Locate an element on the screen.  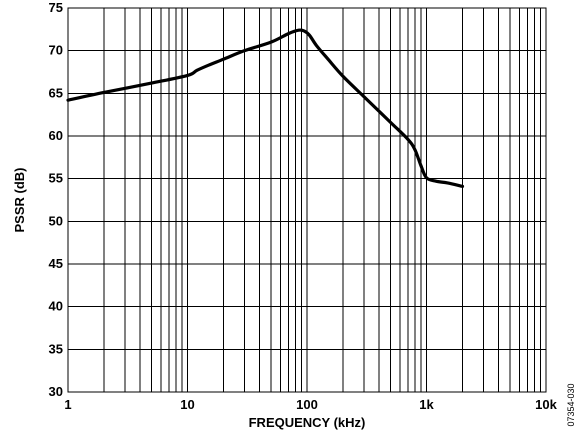
x-tick-labels: 1 10 100 1k 10k is located at coordinates (310, 404).